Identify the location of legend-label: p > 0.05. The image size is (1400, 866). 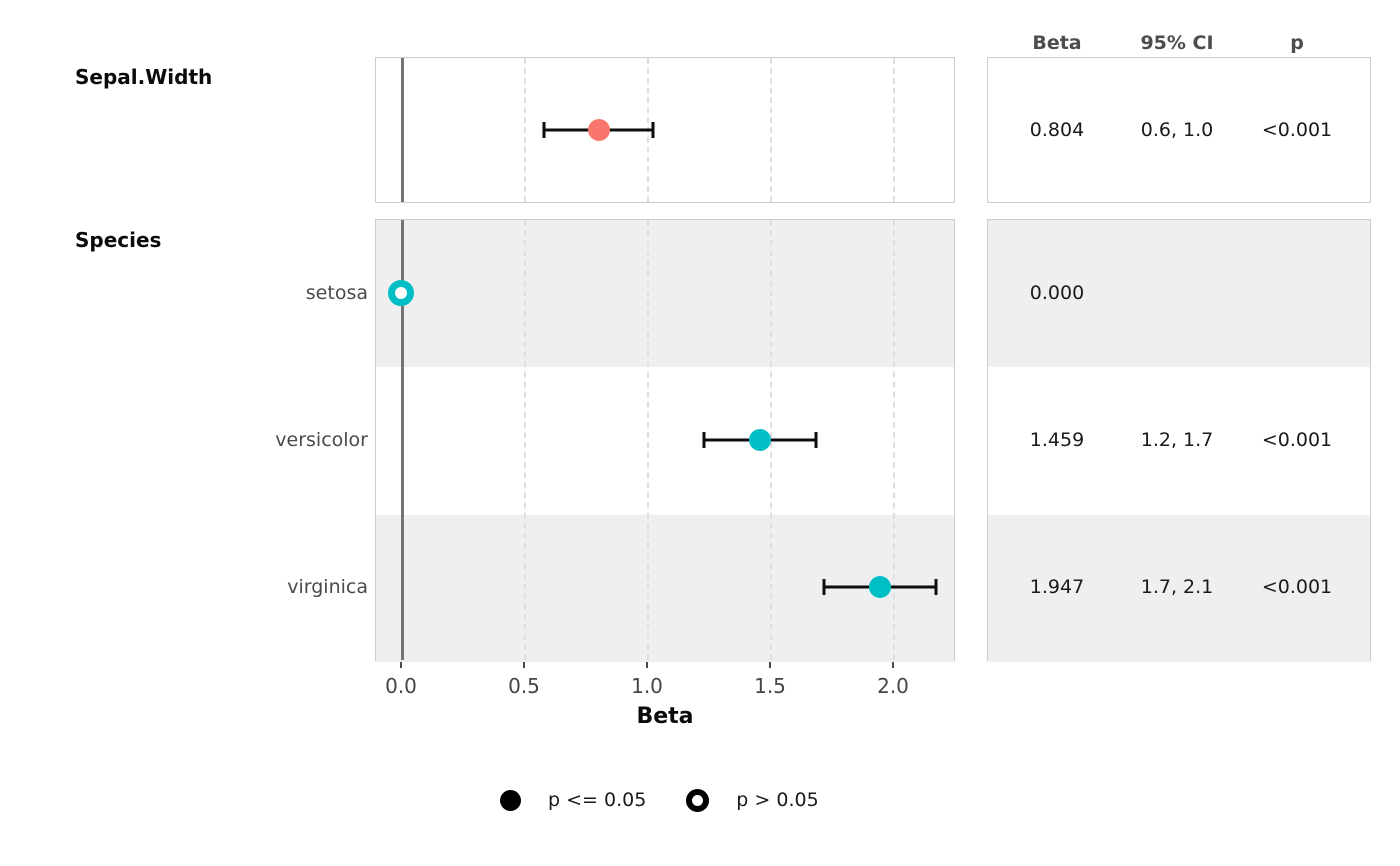
(777, 800).